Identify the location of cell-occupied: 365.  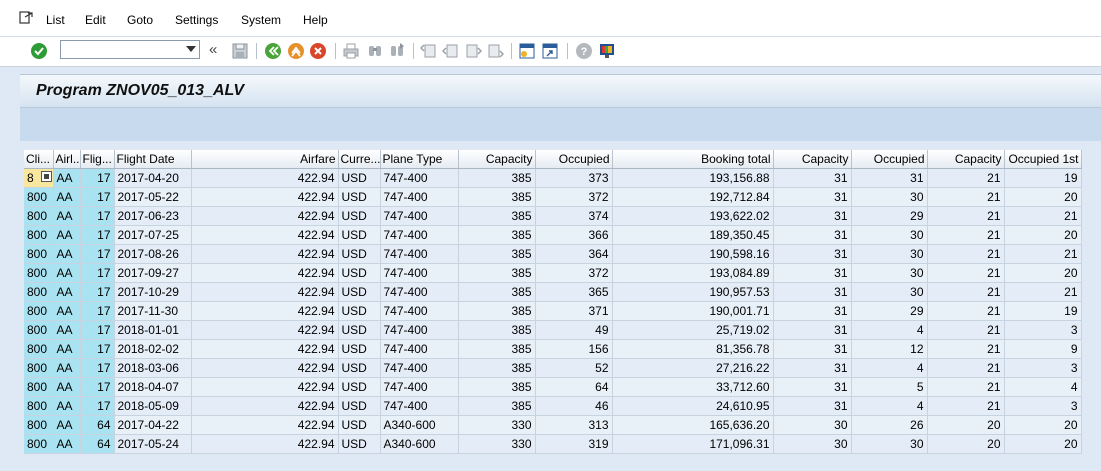
(574, 292).